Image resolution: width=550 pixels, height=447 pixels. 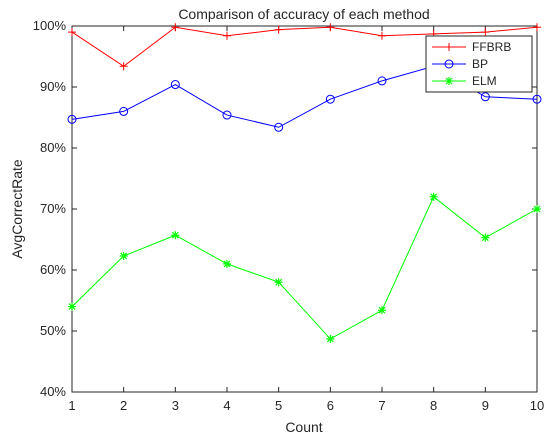 I want to click on y-tick-label: 90%, so click(x=53, y=86).